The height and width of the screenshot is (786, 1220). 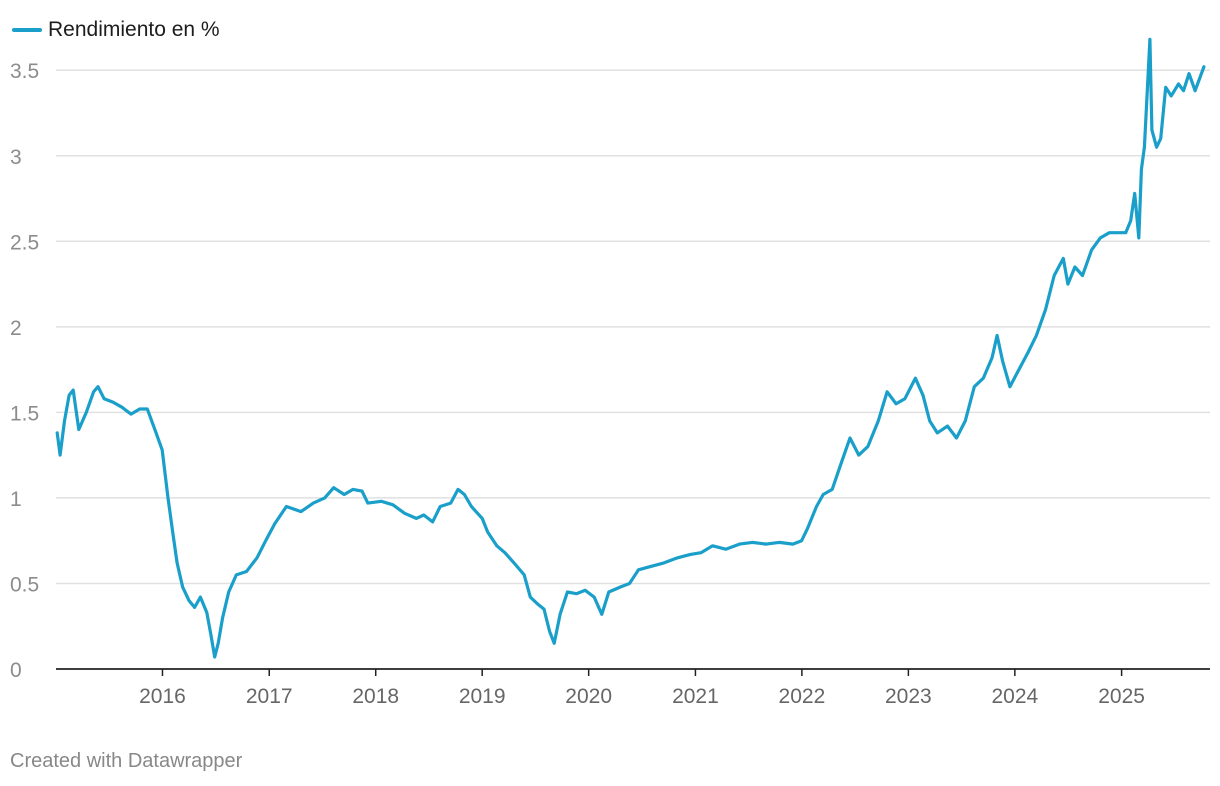 What do you see at coordinates (269, 696) in the screenshot?
I see `x-tick-label: 2017` at bounding box center [269, 696].